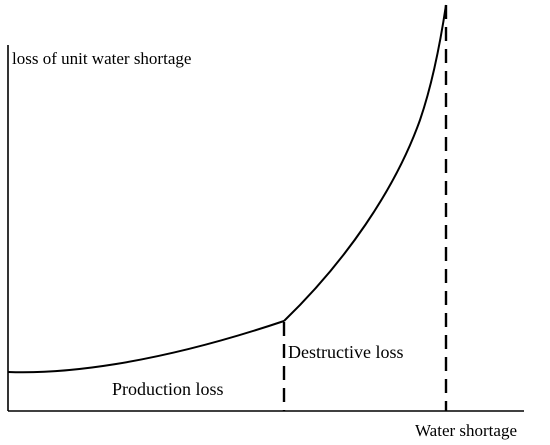  I want to click on destructive-loss-label: Destructive loss, so click(345, 352).